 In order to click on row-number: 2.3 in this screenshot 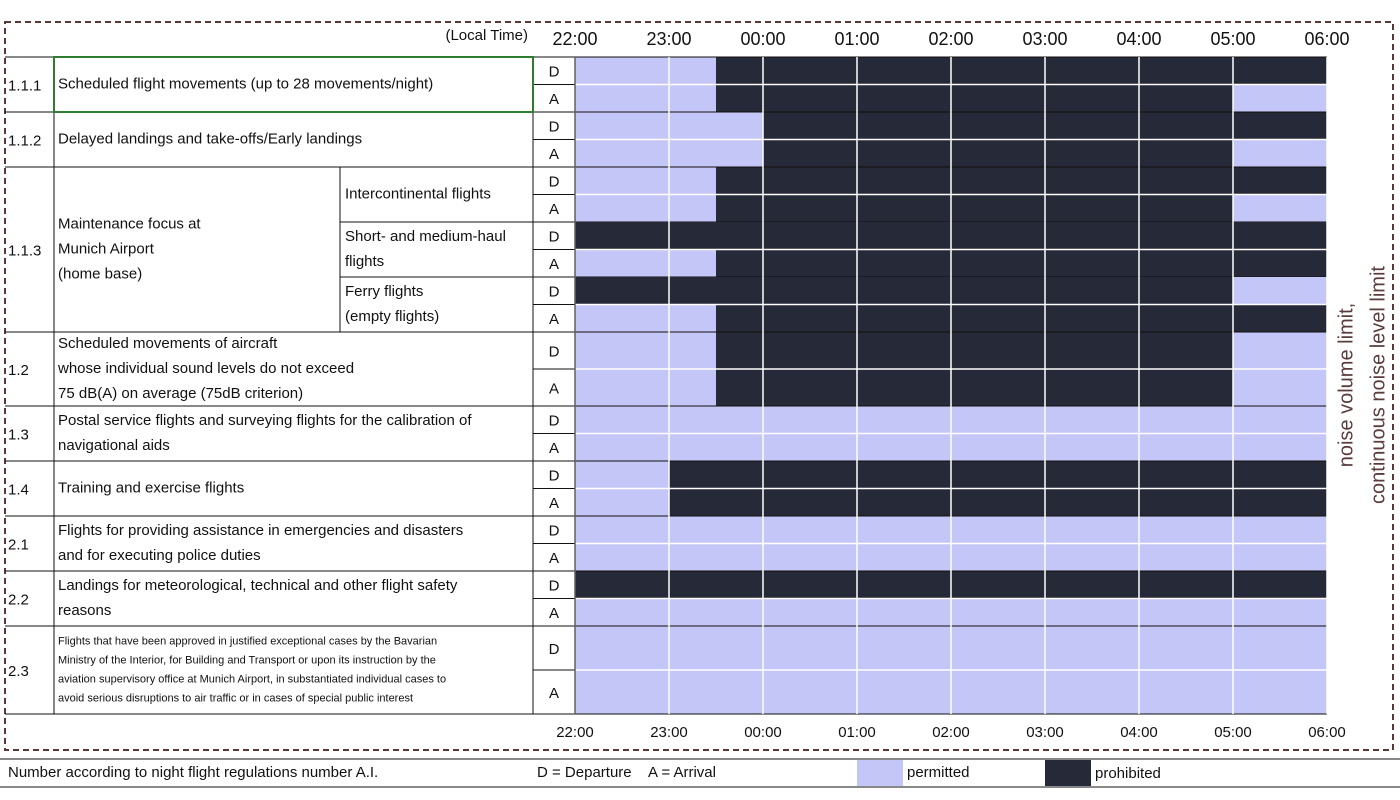, I will do `click(18, 671)`.